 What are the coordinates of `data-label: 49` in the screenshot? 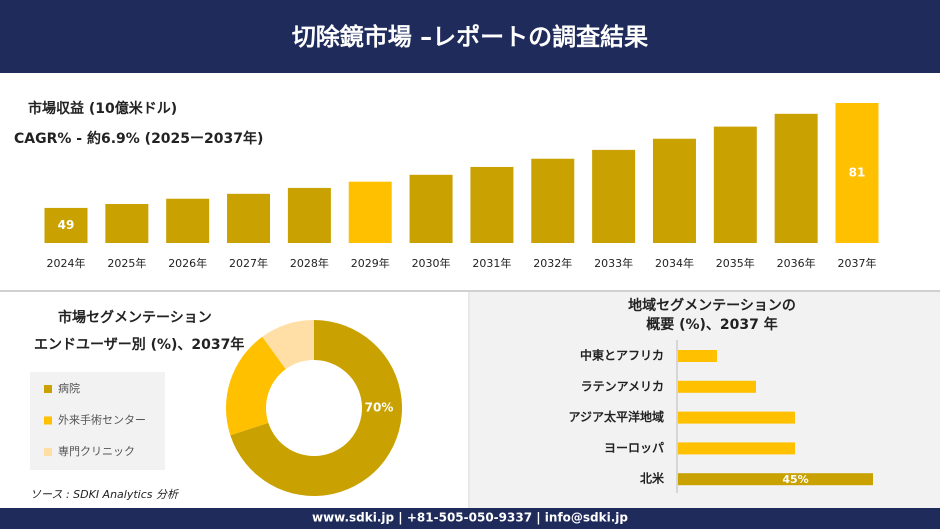 It's located at (66, 225).